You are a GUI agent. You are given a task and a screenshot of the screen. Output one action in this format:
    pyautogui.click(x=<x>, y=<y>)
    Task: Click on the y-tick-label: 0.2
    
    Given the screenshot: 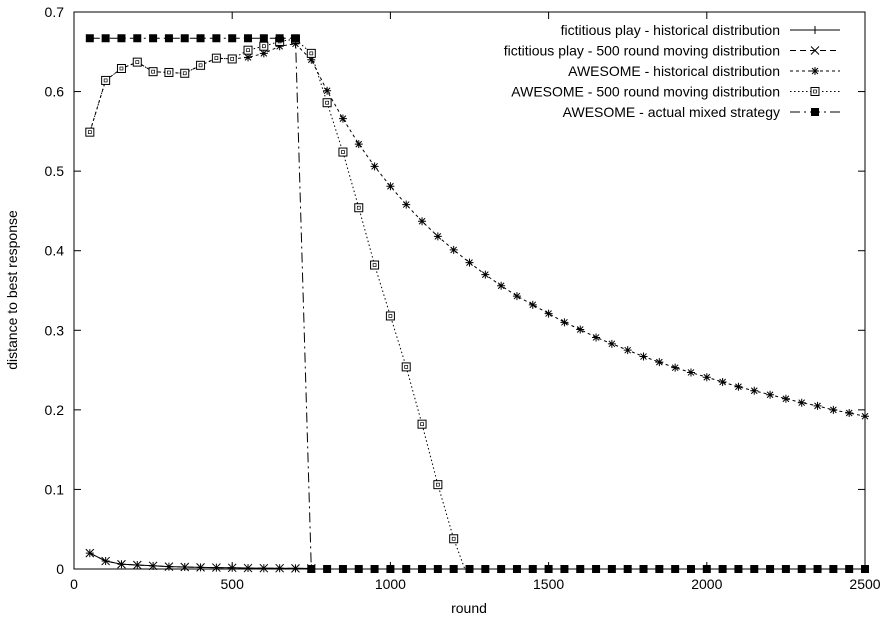 What is the action you would take?
    pyautogui.click(x=55, y=410)
    